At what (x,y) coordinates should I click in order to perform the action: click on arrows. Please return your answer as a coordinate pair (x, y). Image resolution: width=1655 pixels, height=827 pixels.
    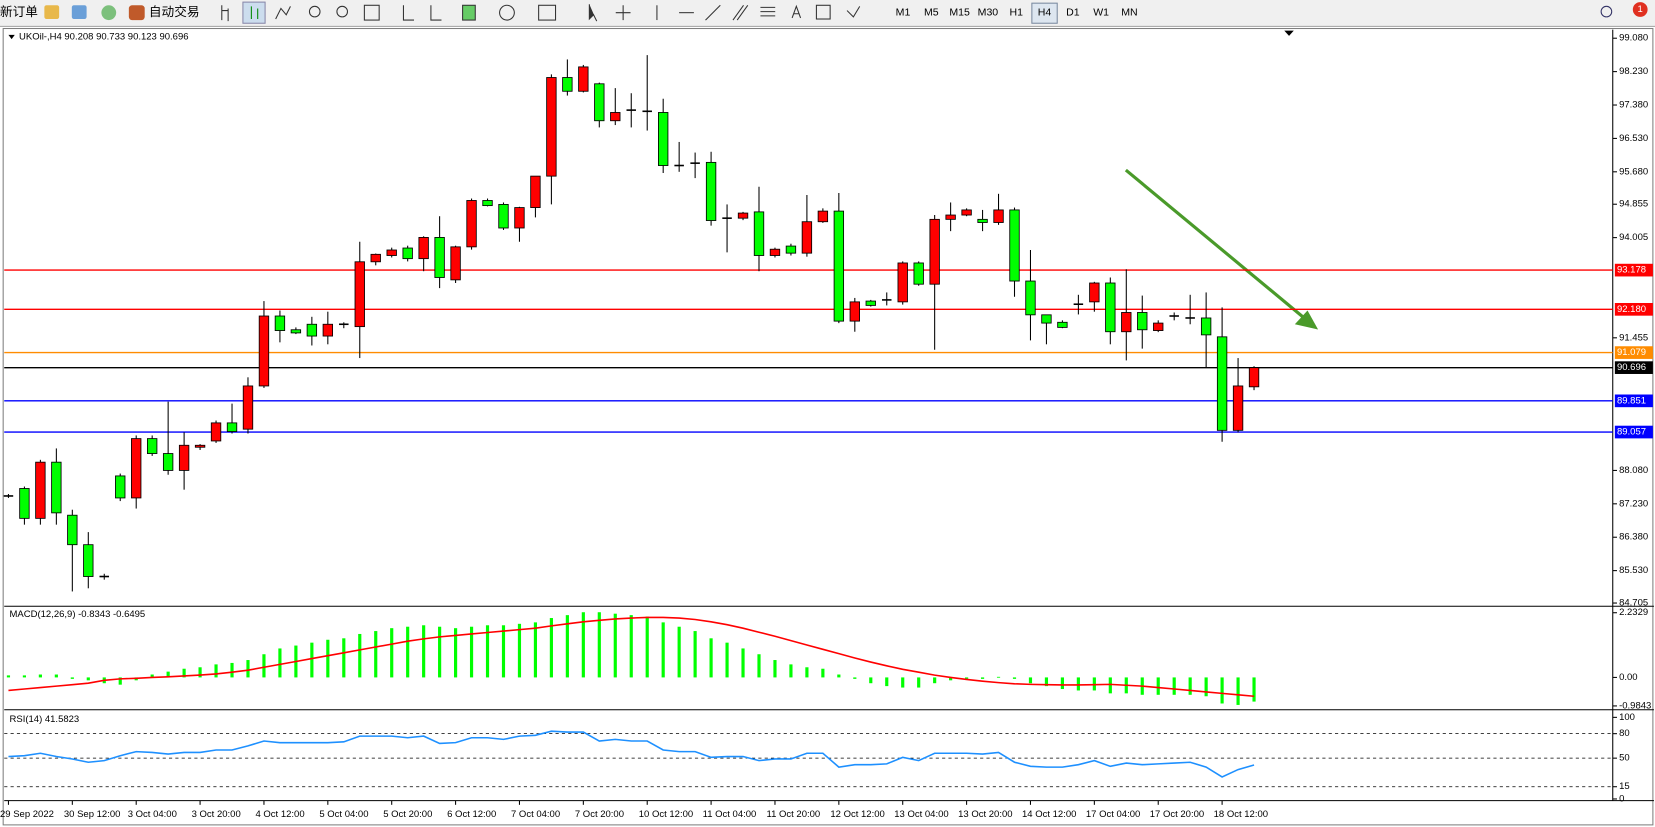
    Looking at the image, I should click on (853, 12).